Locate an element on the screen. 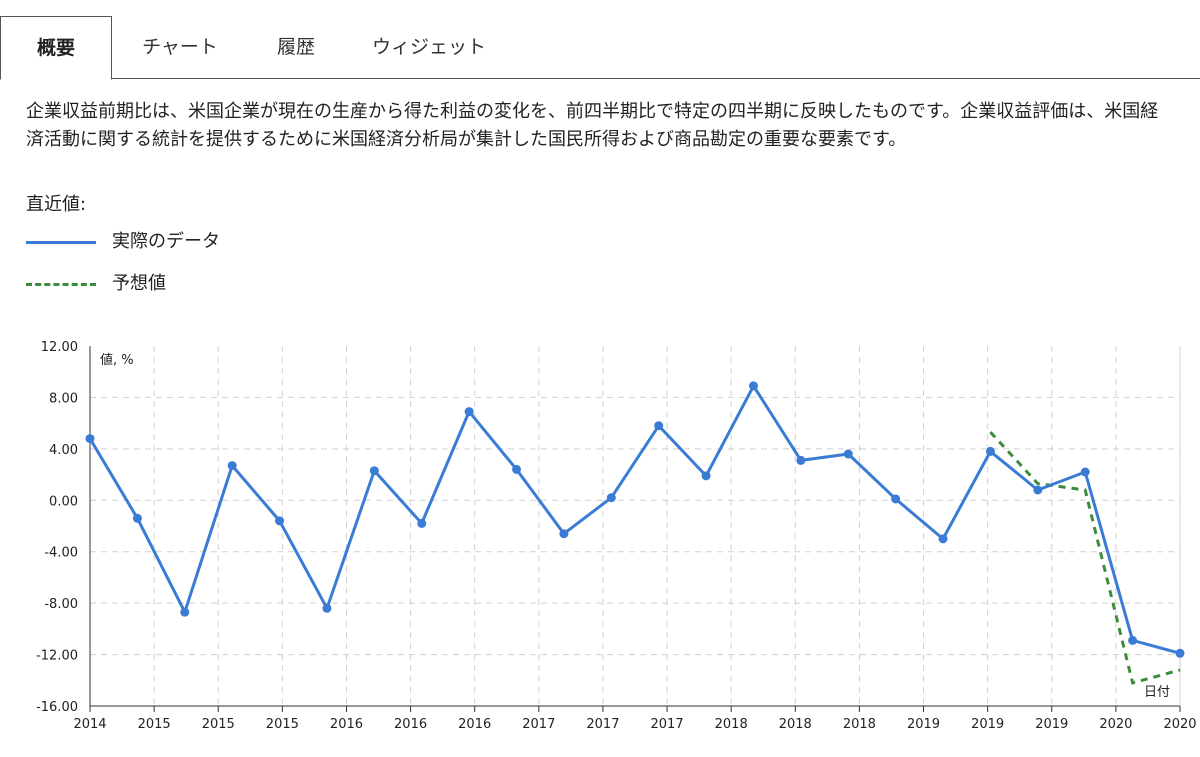 This screenshot has width=1200, height=757. y-tick-label: 4.00 is located at coordinates (63, 450).